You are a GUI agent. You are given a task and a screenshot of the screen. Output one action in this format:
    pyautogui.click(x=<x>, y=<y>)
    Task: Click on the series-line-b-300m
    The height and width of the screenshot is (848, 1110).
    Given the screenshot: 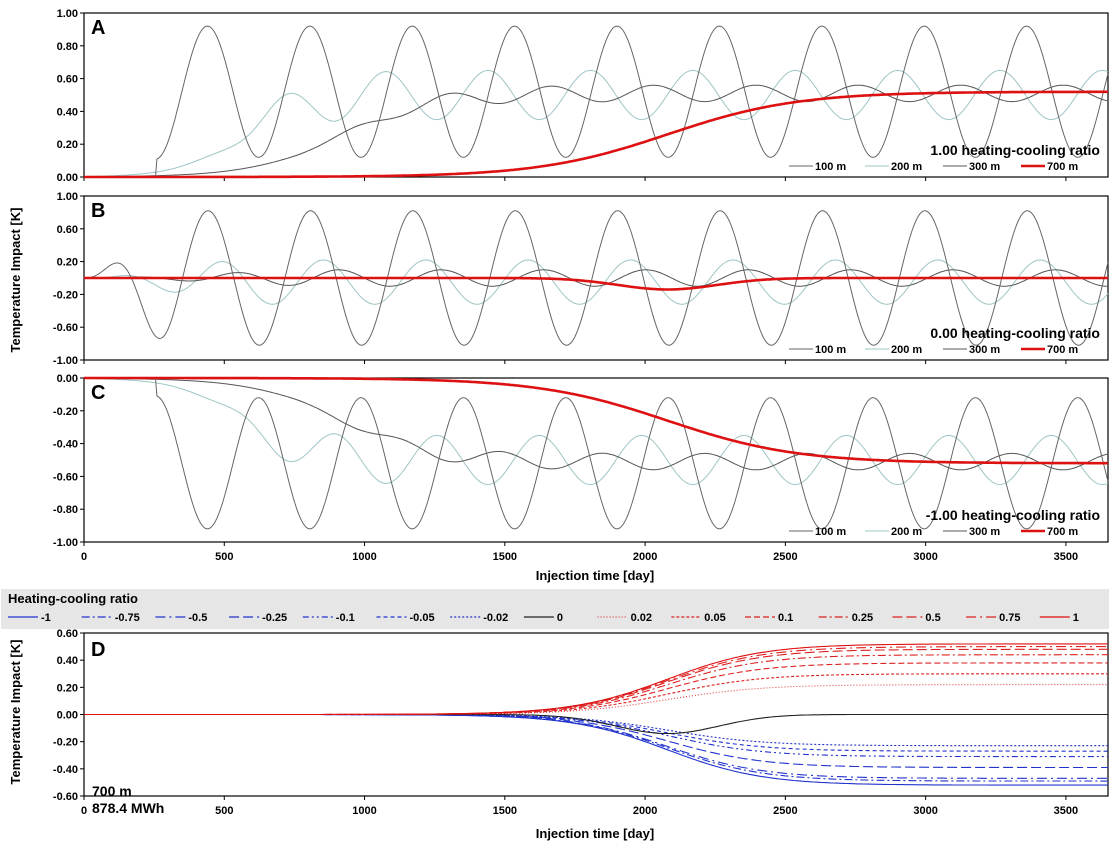 What is the action you would take?
    pyautogui.click(x=596, y=278)
    